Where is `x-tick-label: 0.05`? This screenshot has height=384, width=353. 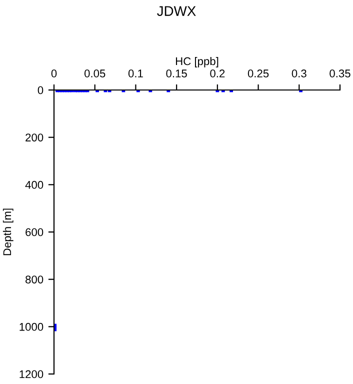 x-tick-label: 0.05 is located at coordinates (95, 74).